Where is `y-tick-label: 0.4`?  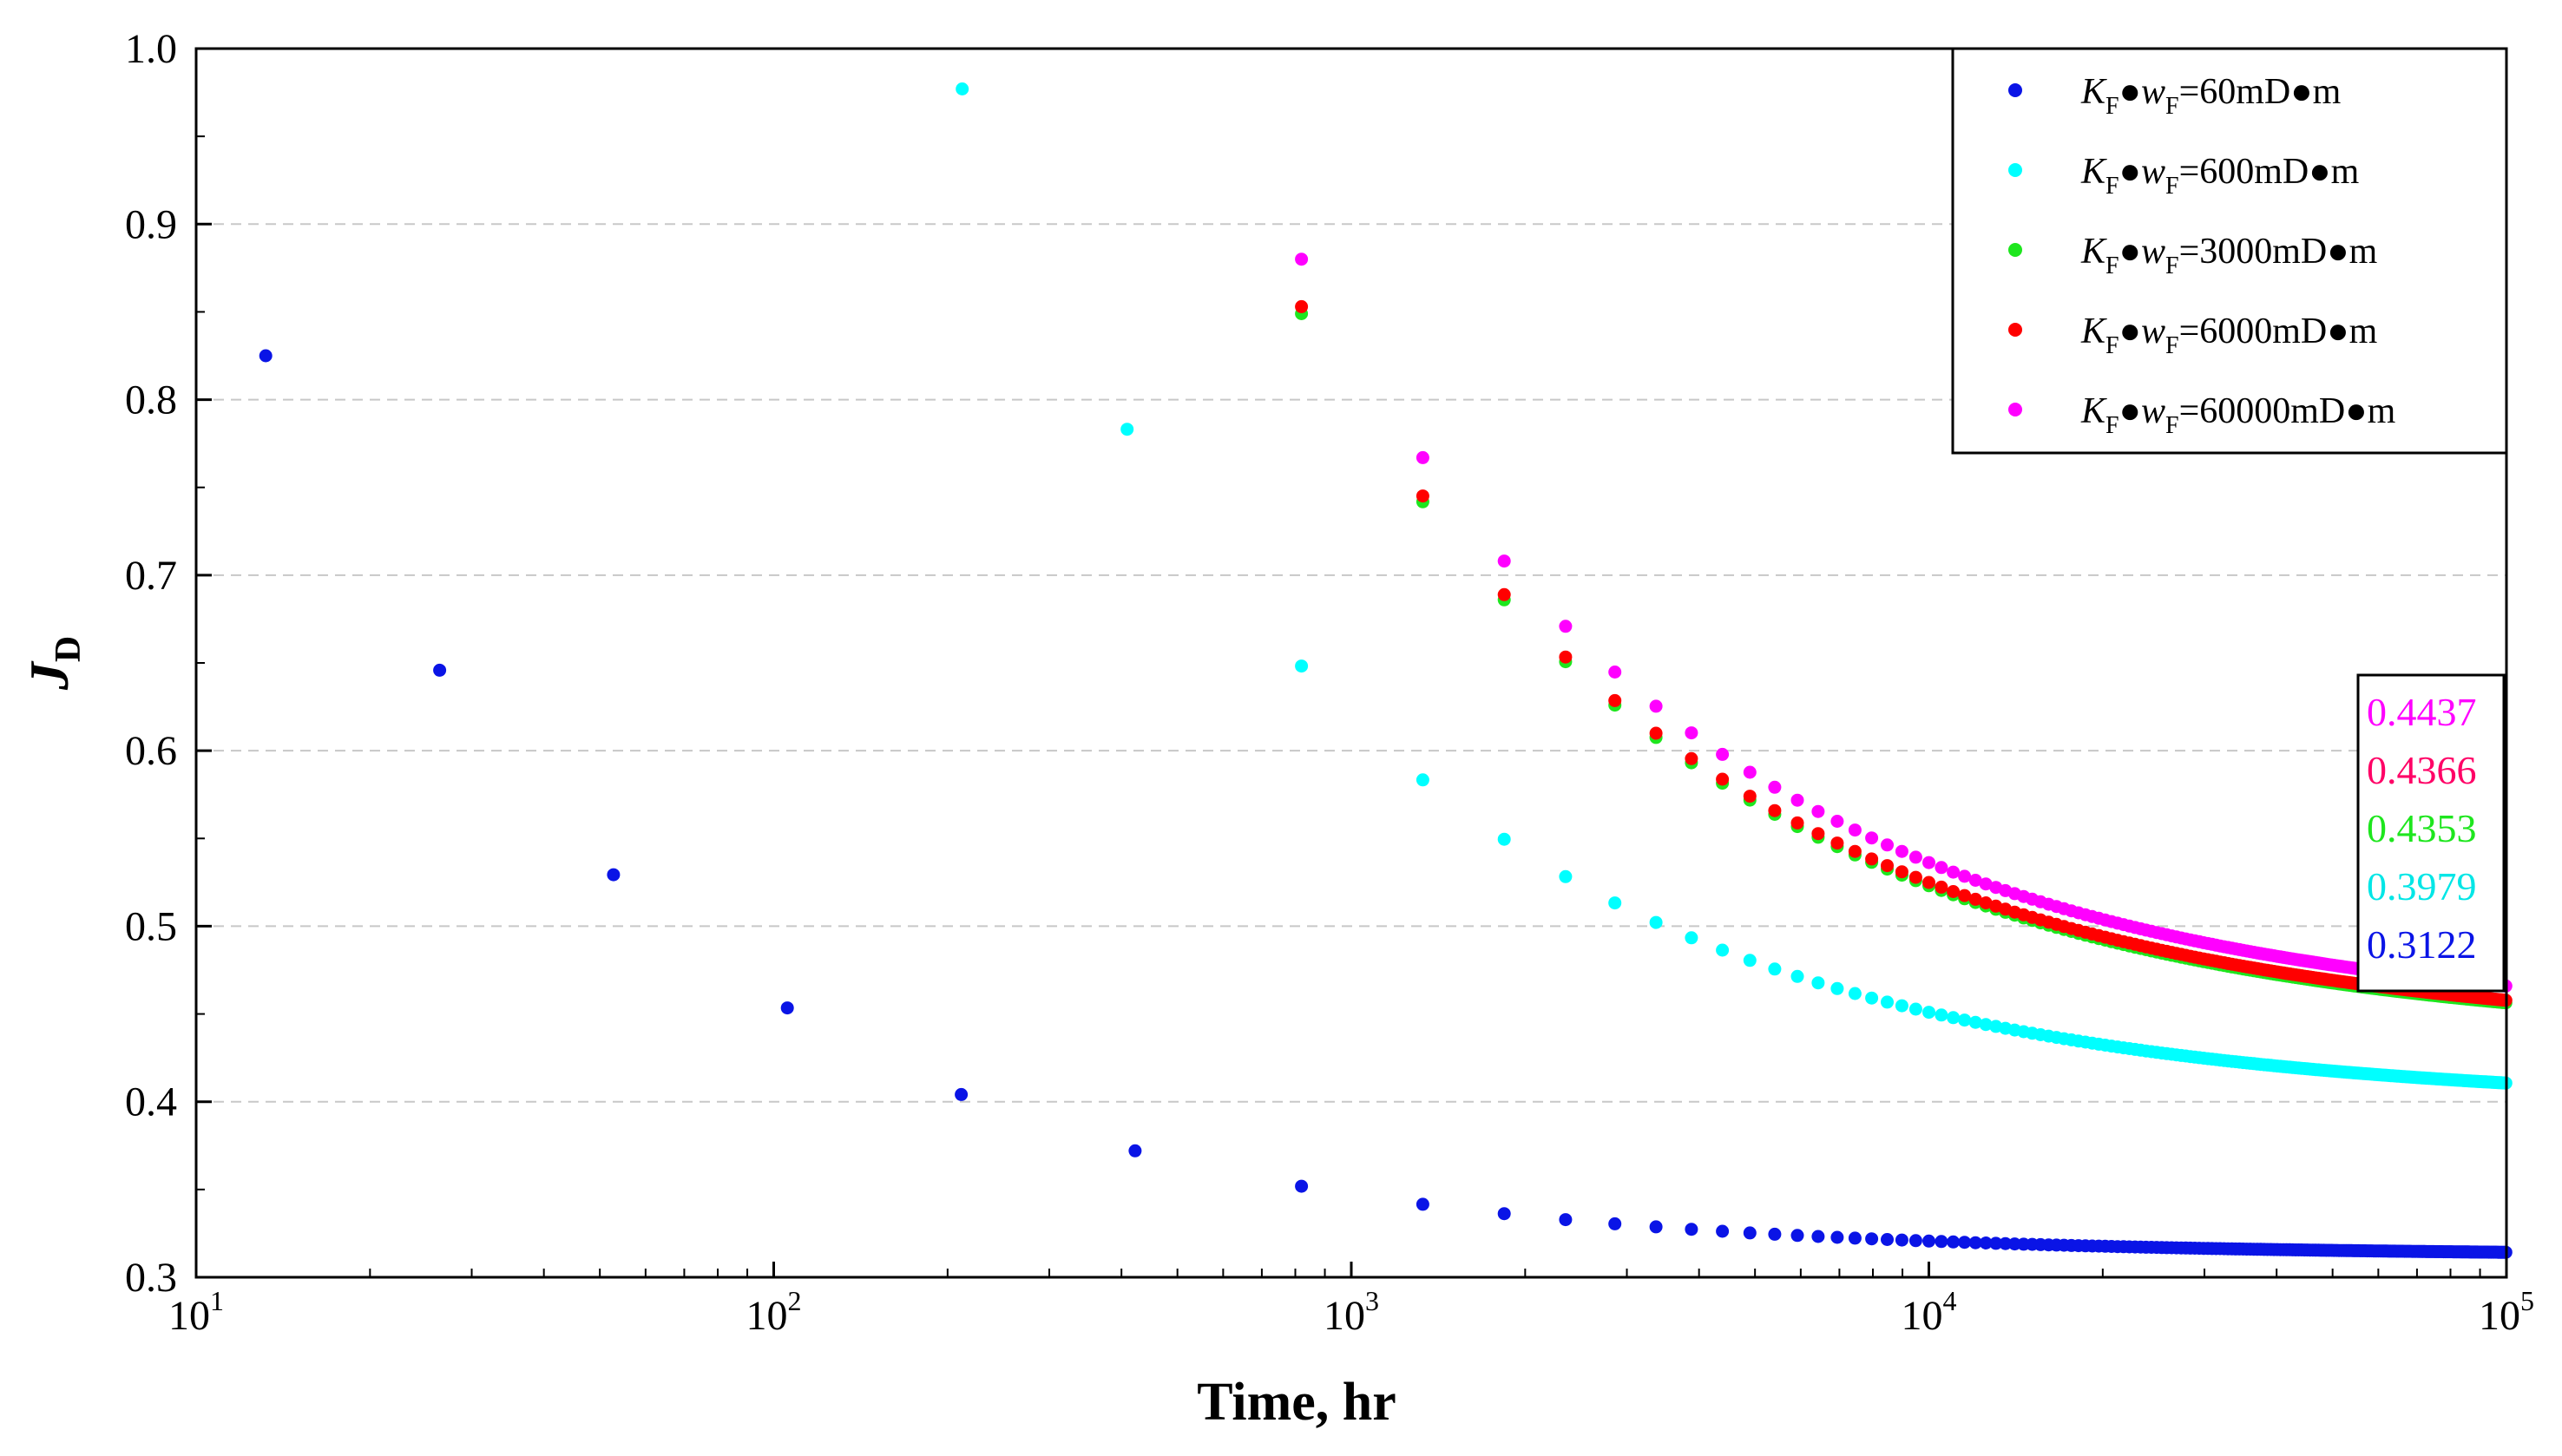
y-tick-label: 0.4 is located at coordinates (151, 1102).